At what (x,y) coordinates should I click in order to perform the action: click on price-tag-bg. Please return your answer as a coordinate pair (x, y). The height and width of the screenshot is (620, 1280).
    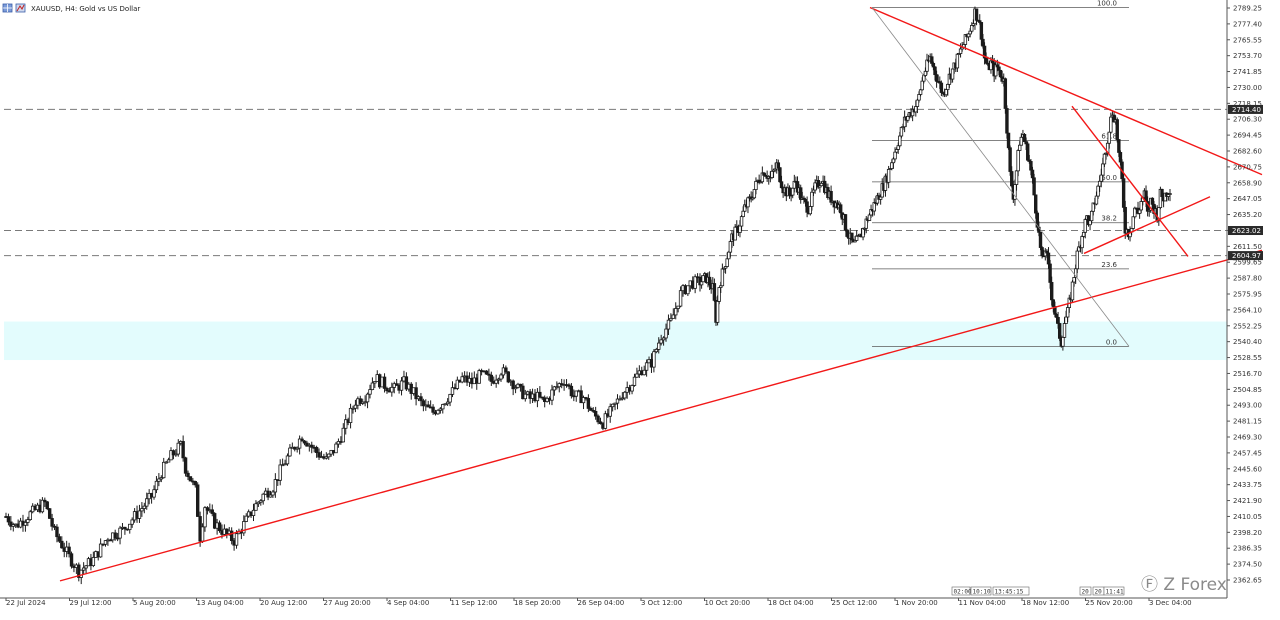
    Looking at the image, I should click on (1245, 109).